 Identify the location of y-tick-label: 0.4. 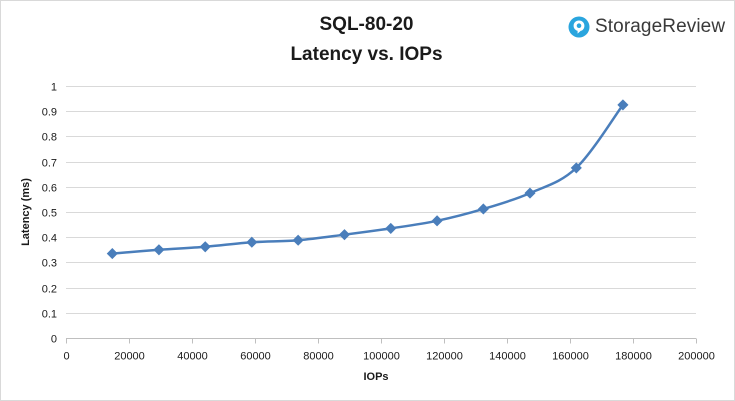
(49, 239).